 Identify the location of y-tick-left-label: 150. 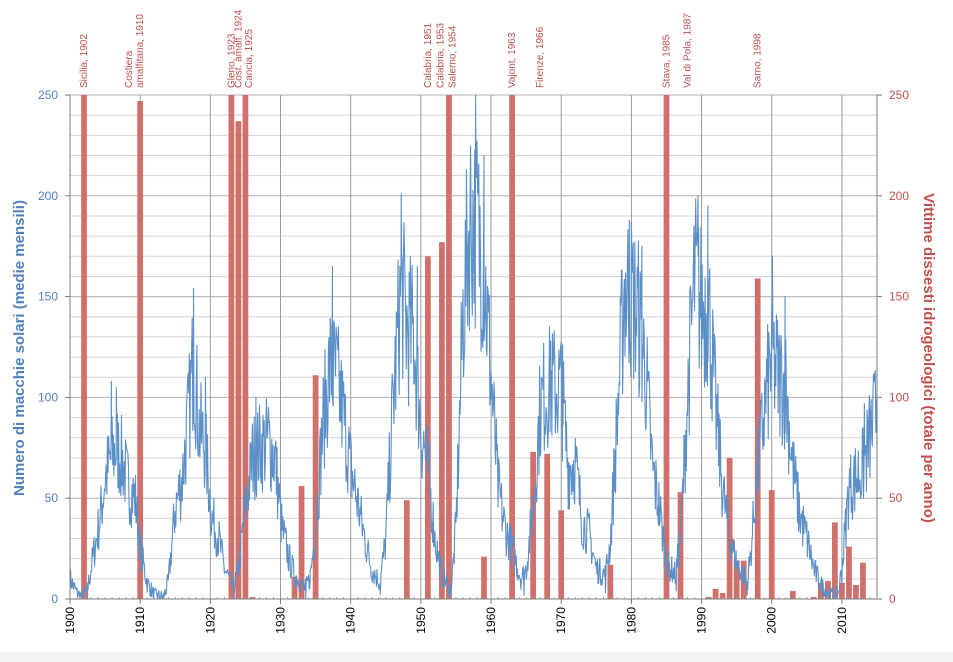
(48, 297).